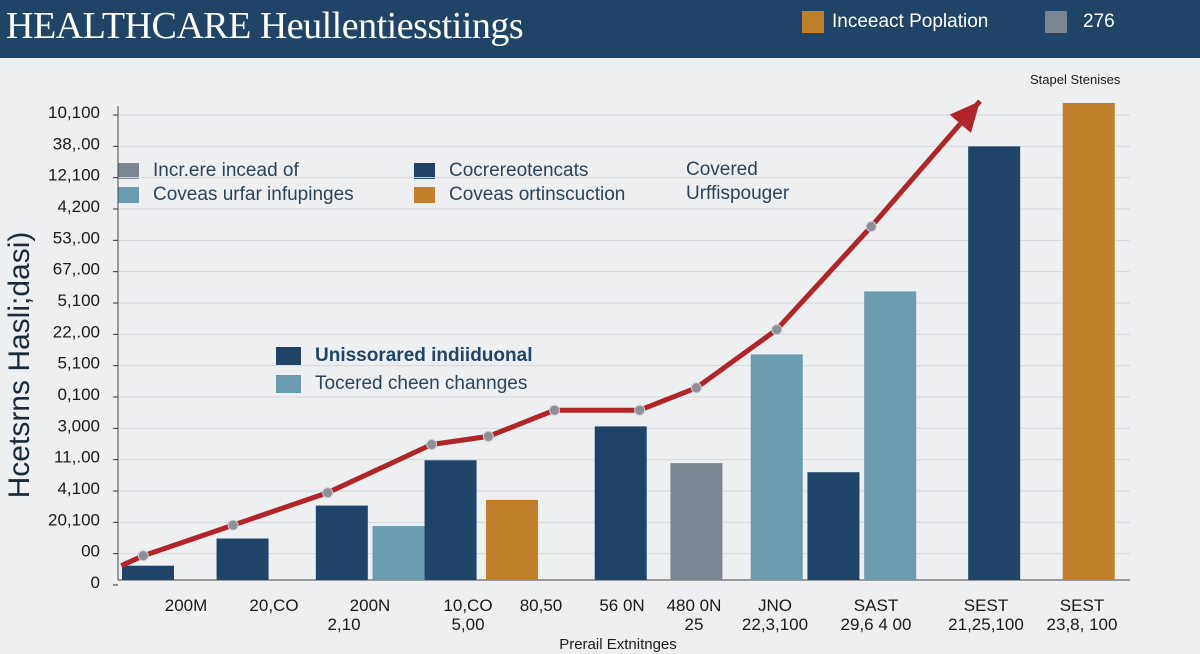 The width and height of the screenshot is (1200, 654). I want to click on chart-title: HEALTHCARE Heullentiesstiings, so click(265, 26).